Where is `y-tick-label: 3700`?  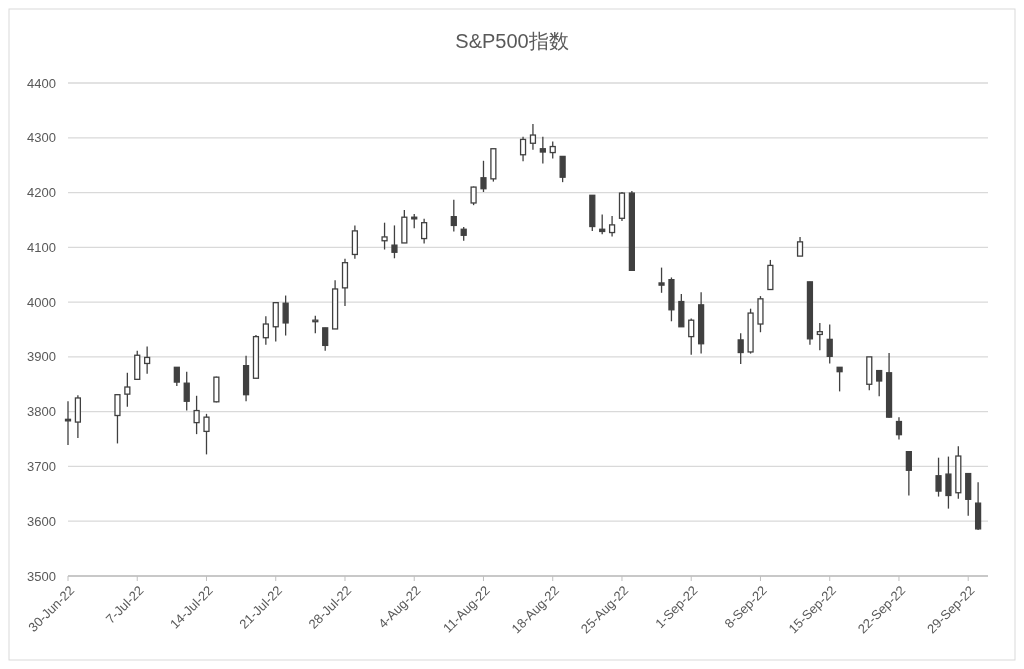 y-tick-label: 3700 is located at coordinates (41, 466).